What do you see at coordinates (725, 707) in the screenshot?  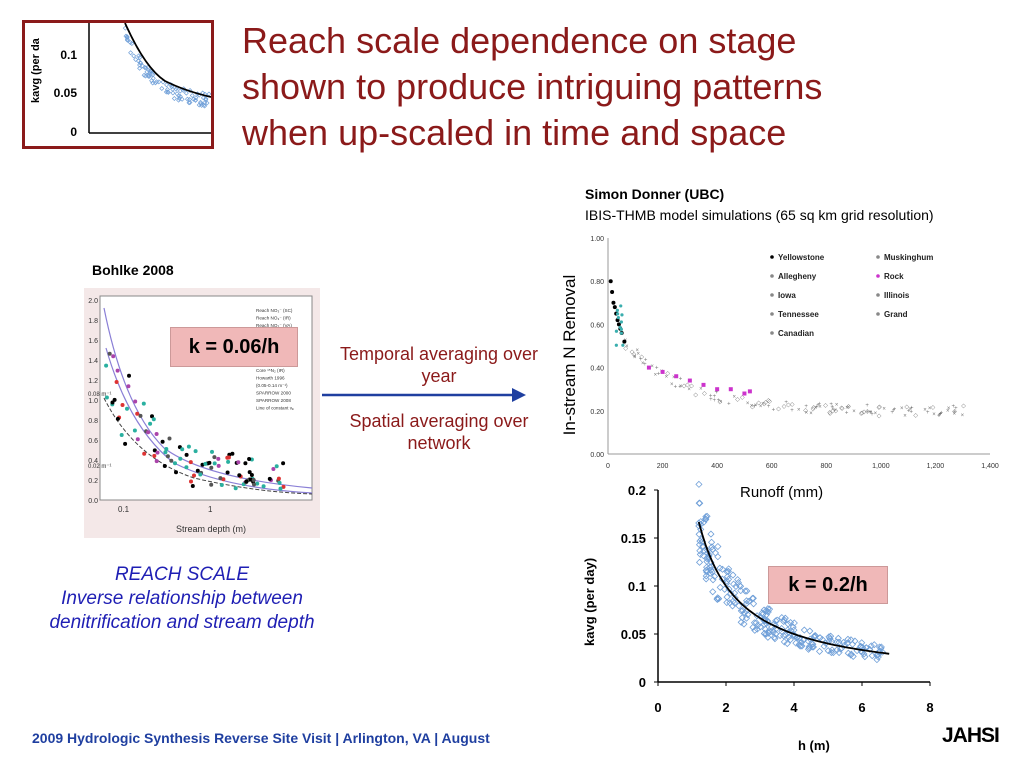 I see `stage-xtick-label: 2` at bounding box center [725, 707].